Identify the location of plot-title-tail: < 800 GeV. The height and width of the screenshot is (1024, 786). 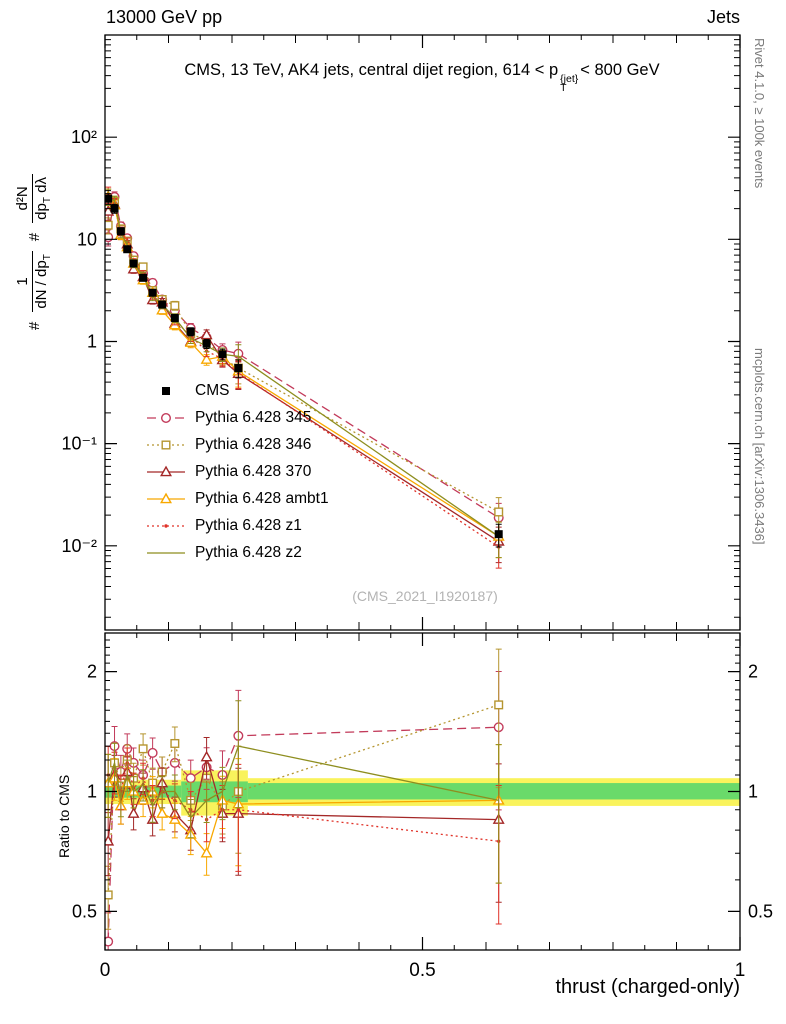
(620, 70).